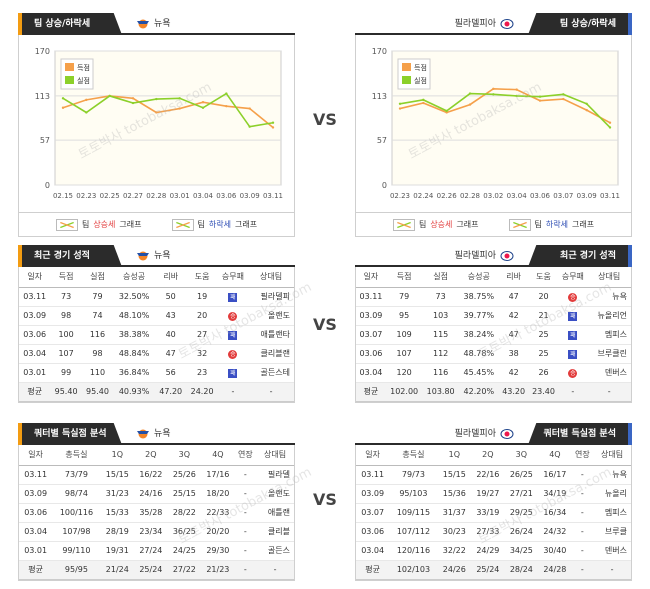 Image resolution: width=650 pixels, height=589 pixels. I want to click on table-cell: 03.01, so click(35, 373).